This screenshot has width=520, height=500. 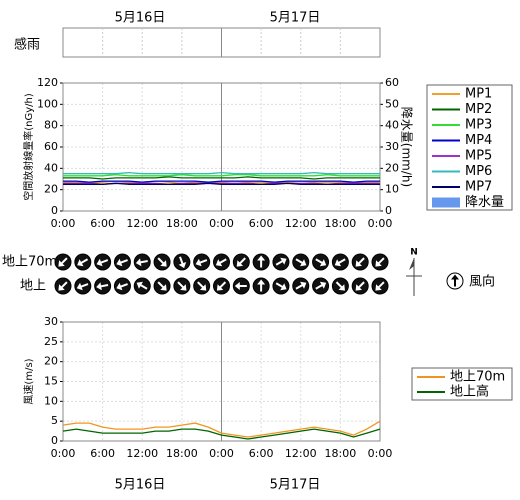 What do you see at coordinates (33, 286) in the screenshot?
I see `row-label: 地上` at bounding box center [33, 286].